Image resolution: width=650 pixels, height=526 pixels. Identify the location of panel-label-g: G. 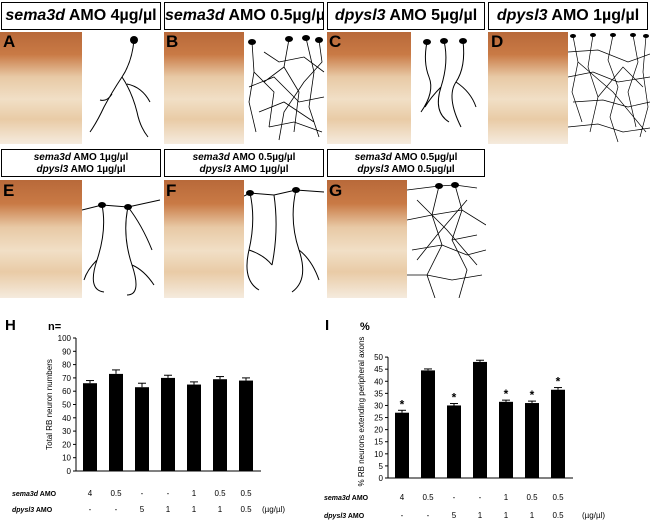
(336, 190).